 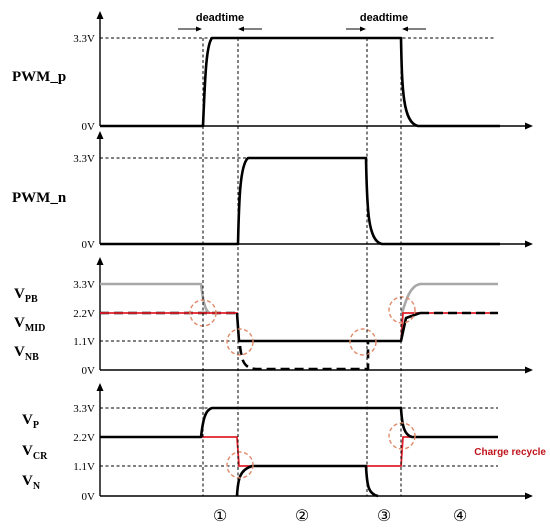 I want to click on waveform-pwm-n, so click(x=300, y=201).